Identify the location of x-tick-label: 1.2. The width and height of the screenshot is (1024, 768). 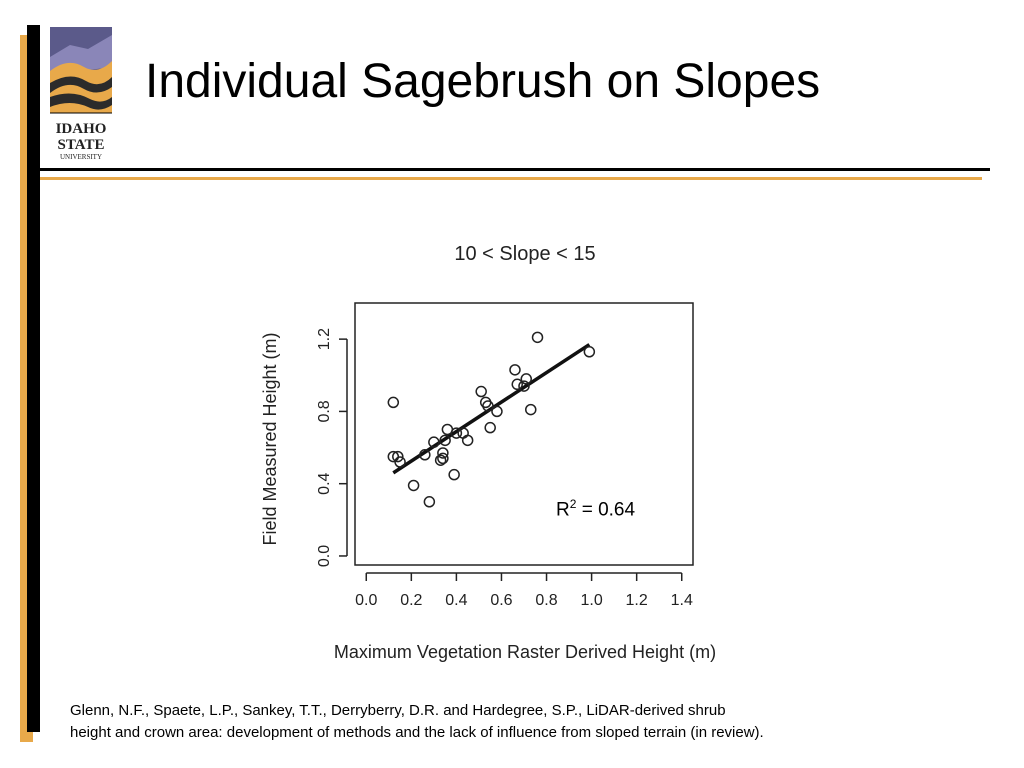
(637, 600).